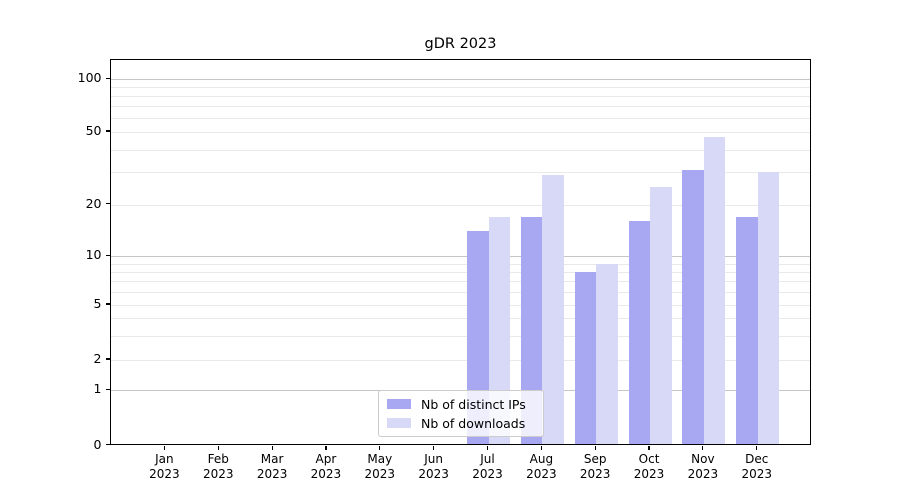 This screenshot has width=900, height=500. I want to click on x-tick-label-jun: Jun 2023, so click(434, 467).